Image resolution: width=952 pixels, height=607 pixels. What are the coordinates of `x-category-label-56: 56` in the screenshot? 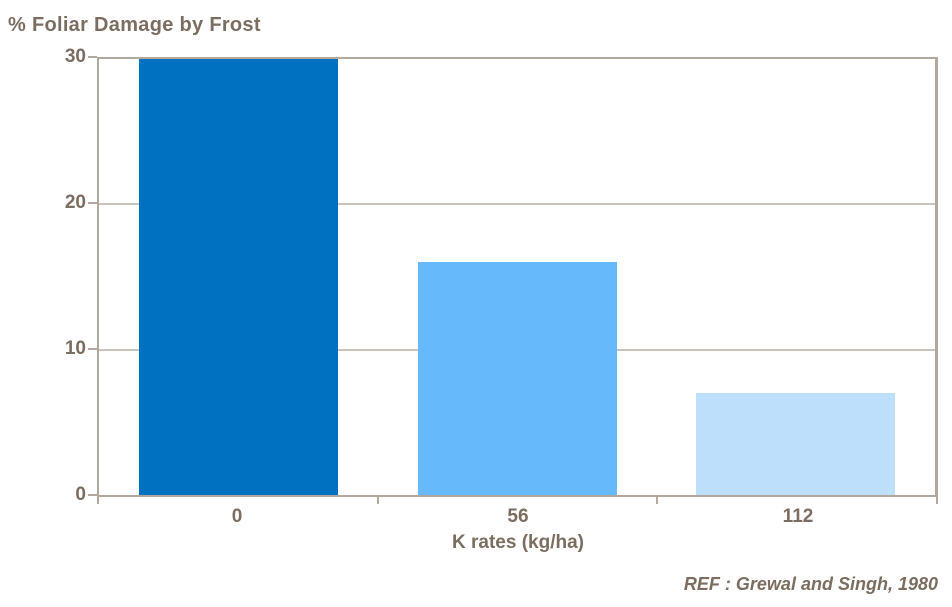 It's located at (518, 516).